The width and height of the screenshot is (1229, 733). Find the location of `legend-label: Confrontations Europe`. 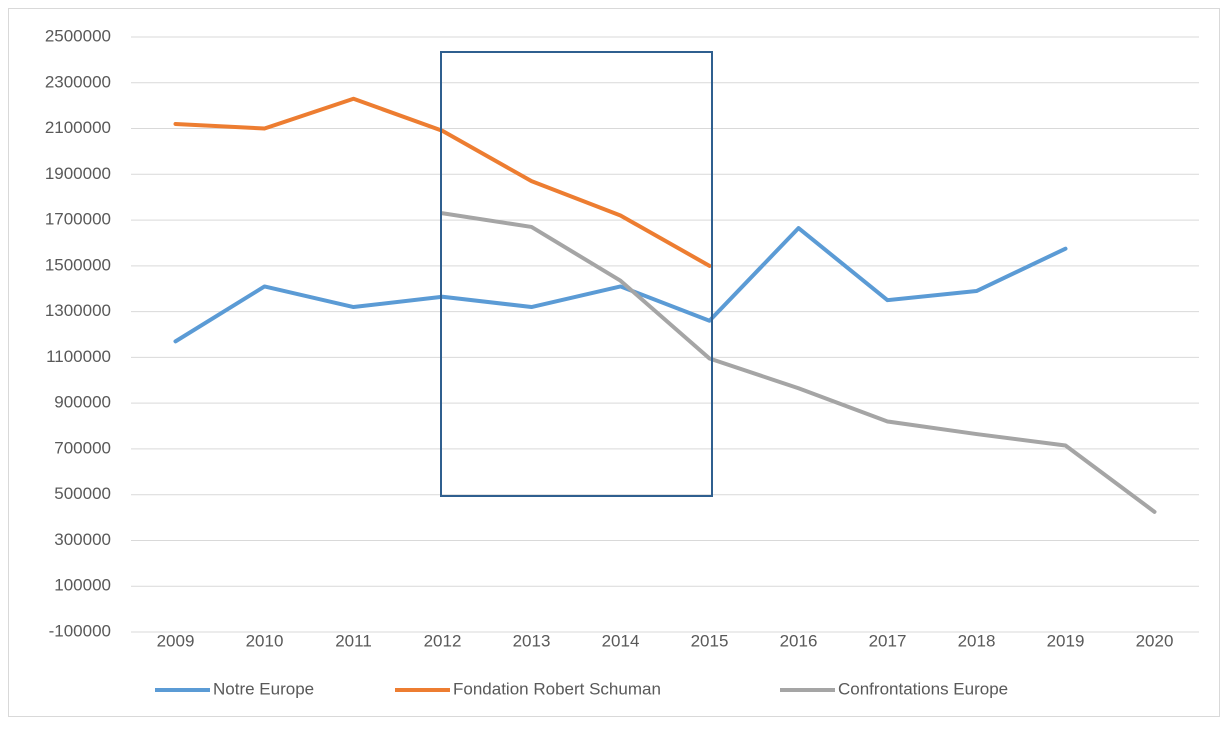

legend-label: Confrontations Europe is located at coordinates (923, 688).